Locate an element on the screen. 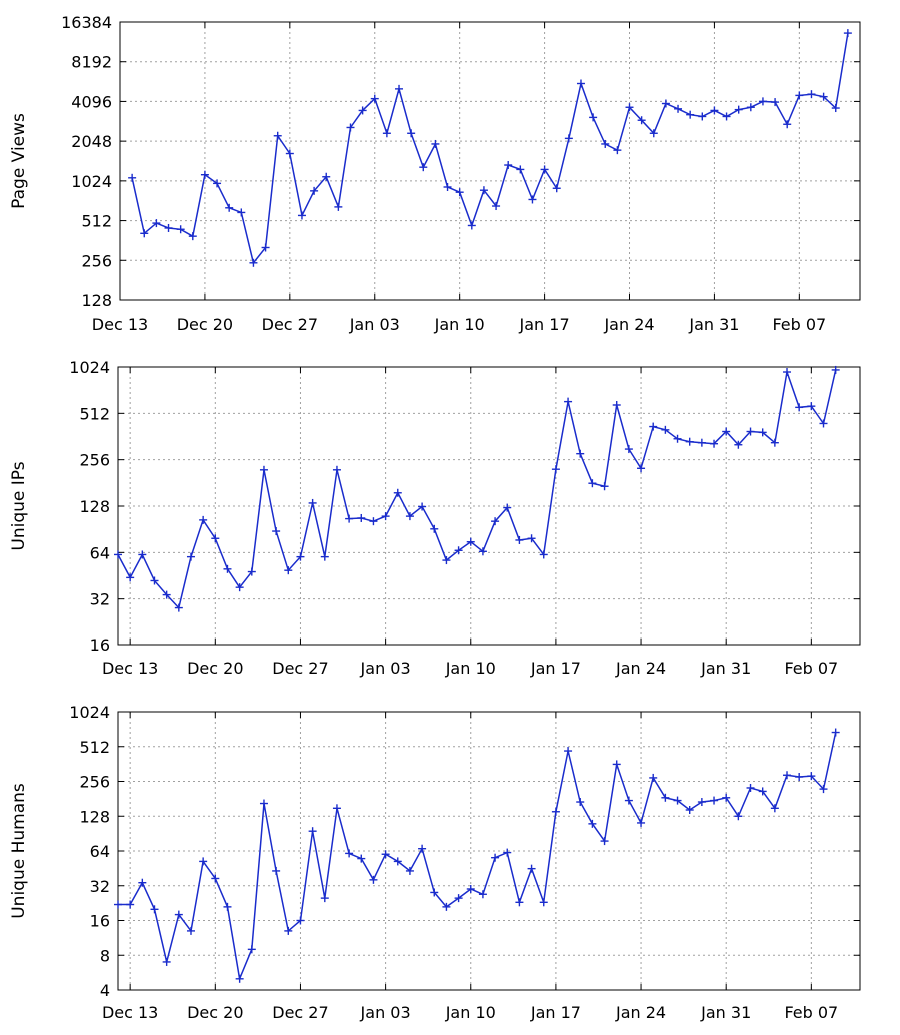 The height and width of the screenshot is (1035, 900). y-axis-label: Unique Humans is located at coordinates (19, 851).